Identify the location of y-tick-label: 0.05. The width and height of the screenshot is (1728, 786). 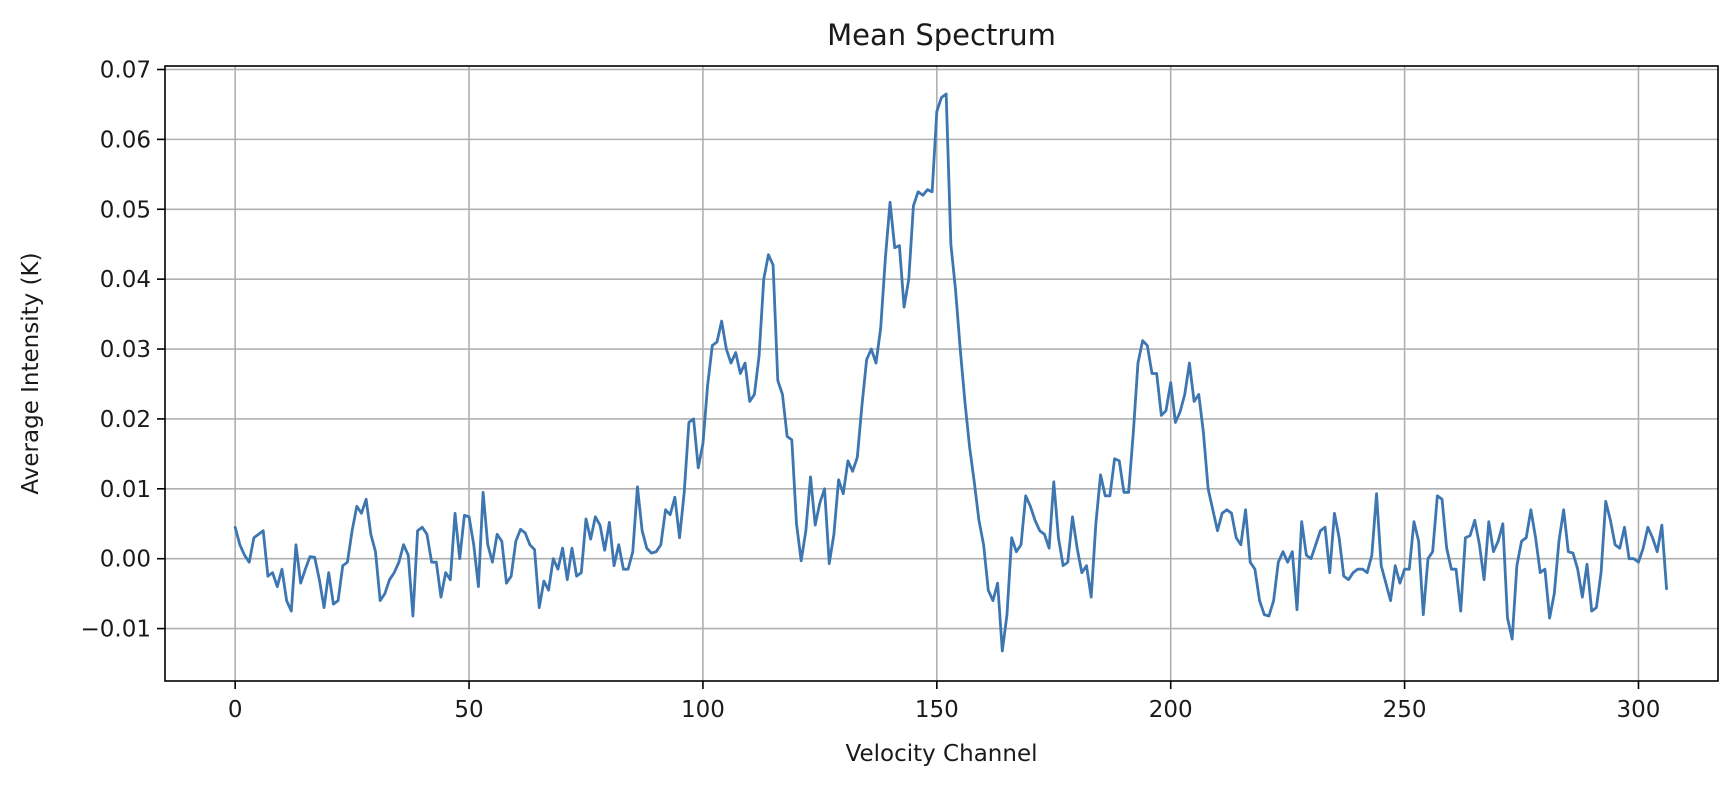
(125, 210).